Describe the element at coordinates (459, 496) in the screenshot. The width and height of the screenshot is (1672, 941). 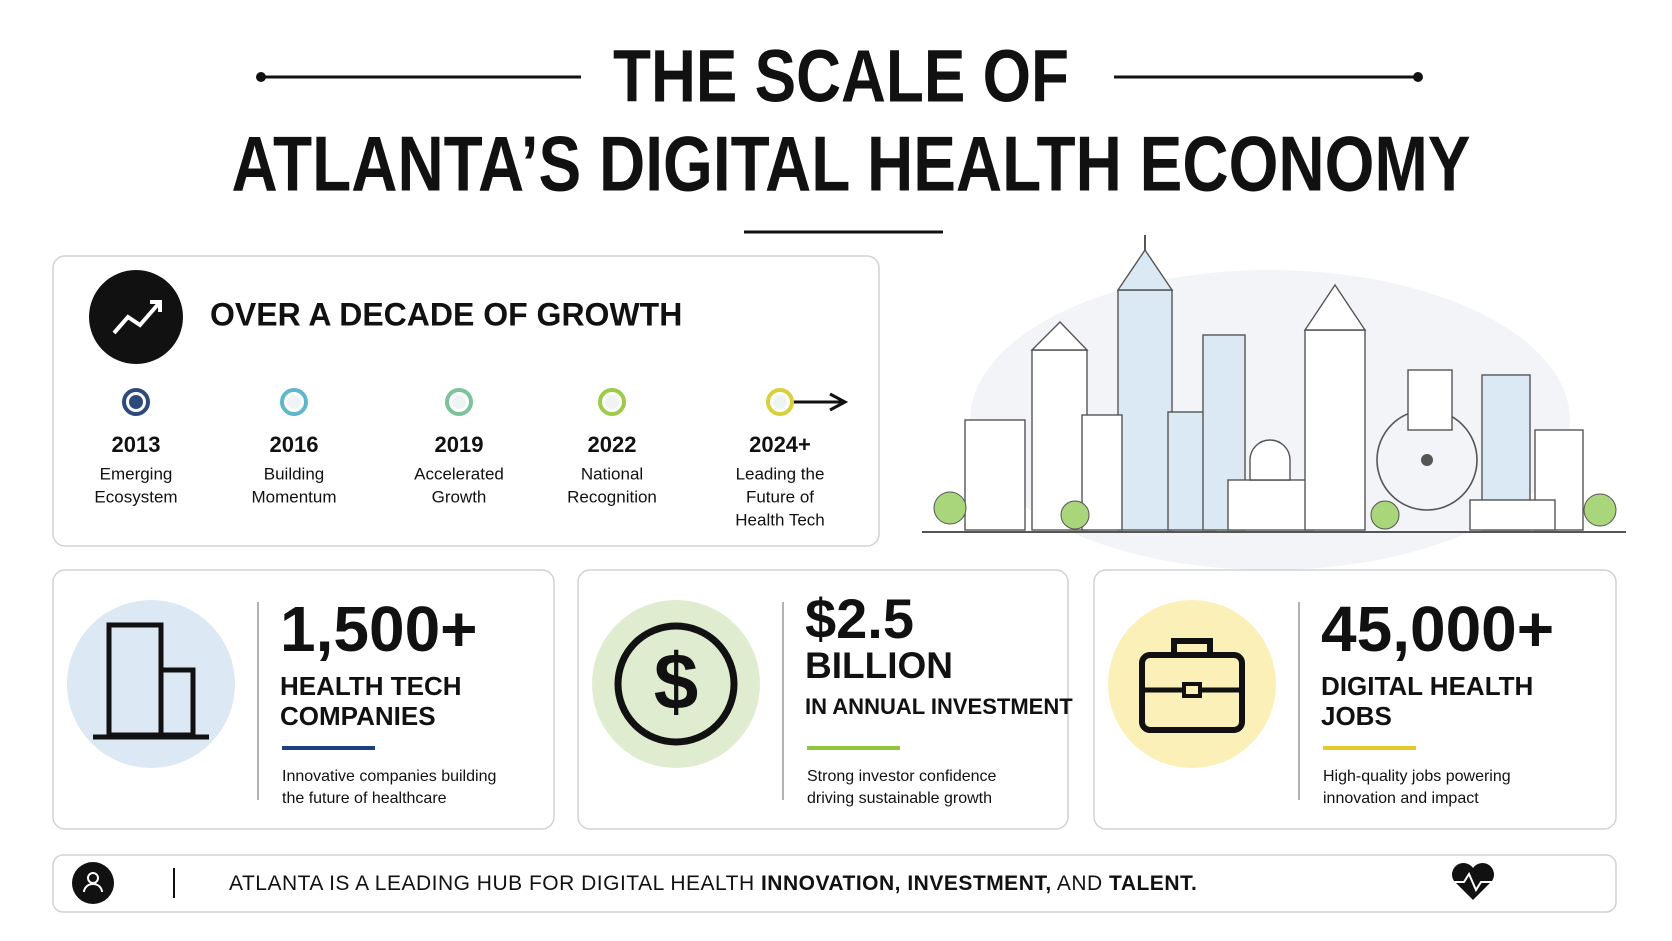
I see `milestone-label: Growth` at that location.